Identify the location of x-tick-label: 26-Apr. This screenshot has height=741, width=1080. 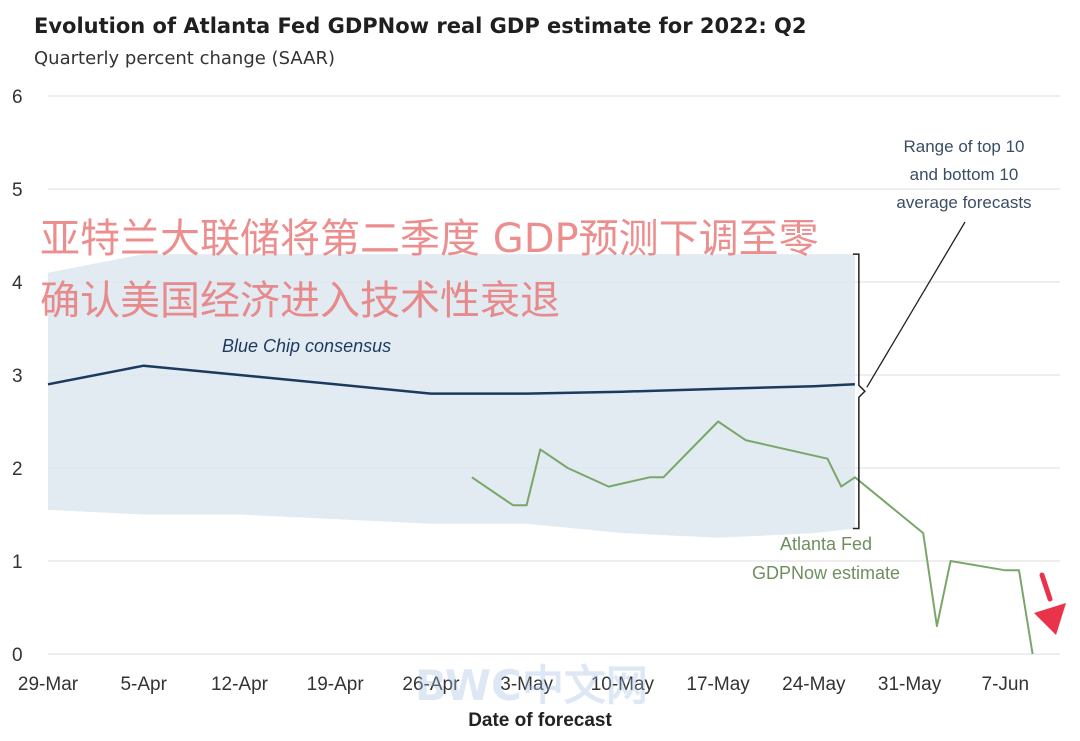
(431, 684).